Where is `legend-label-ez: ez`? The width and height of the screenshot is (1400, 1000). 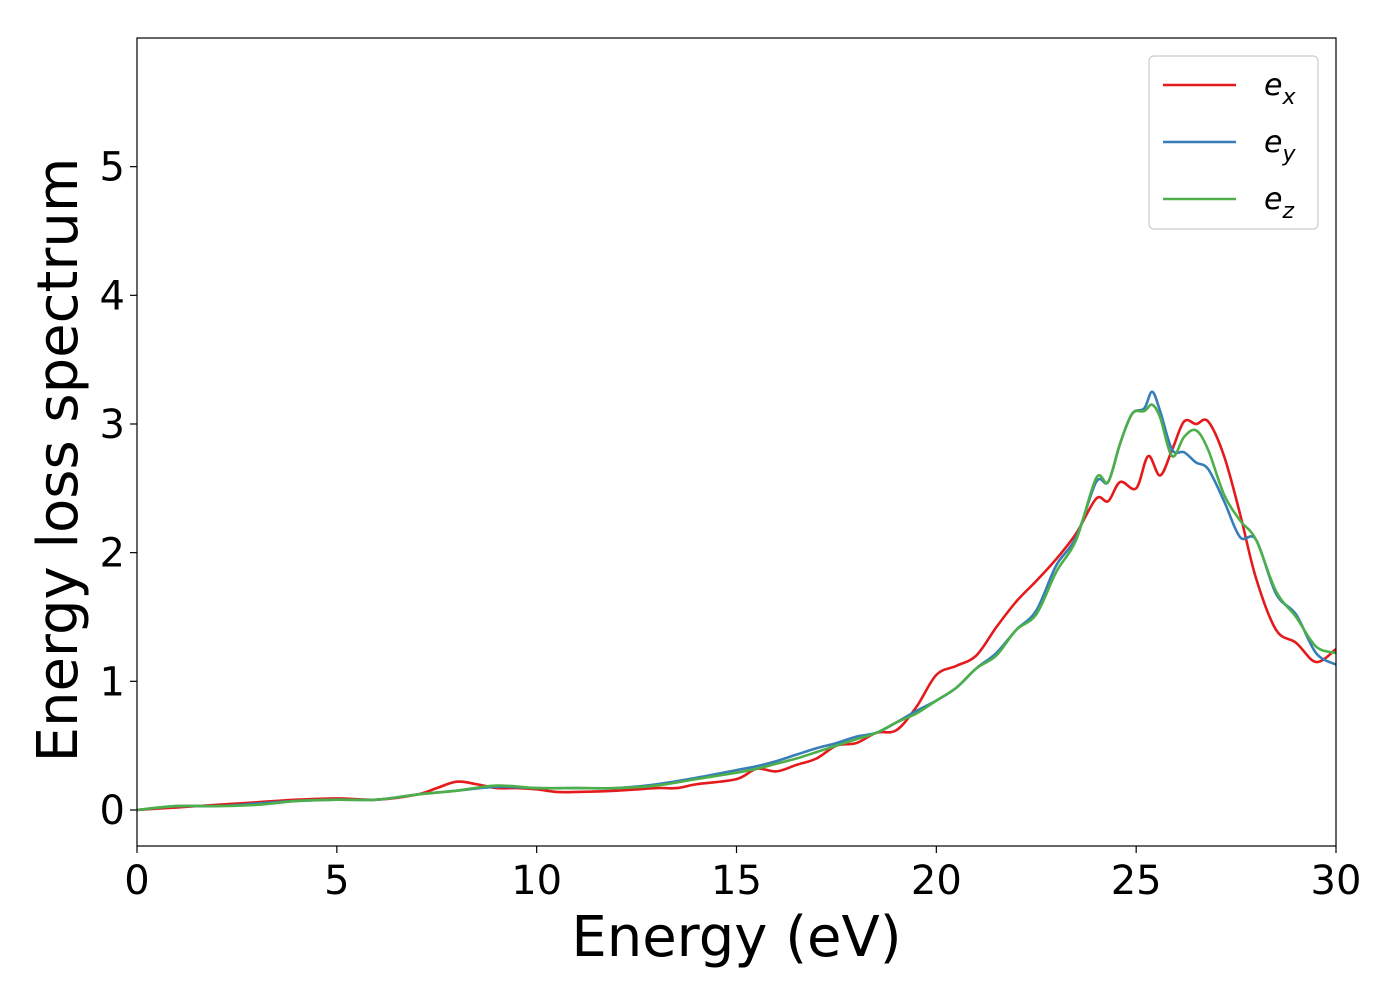
legend-label-ez: ez is located at coordinates (1279, 203).